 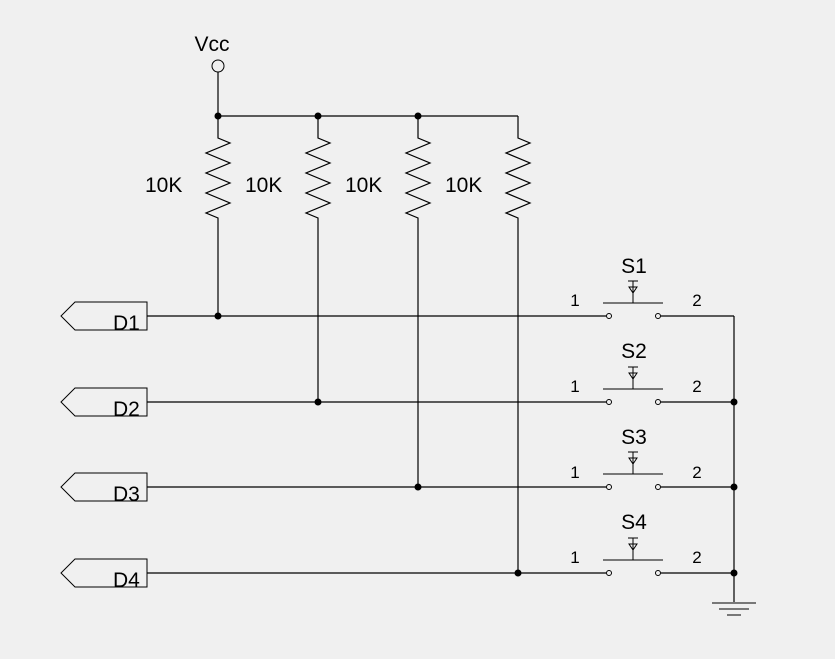 I want to click on resistor-4: 10K, so click(x=488, y=344).